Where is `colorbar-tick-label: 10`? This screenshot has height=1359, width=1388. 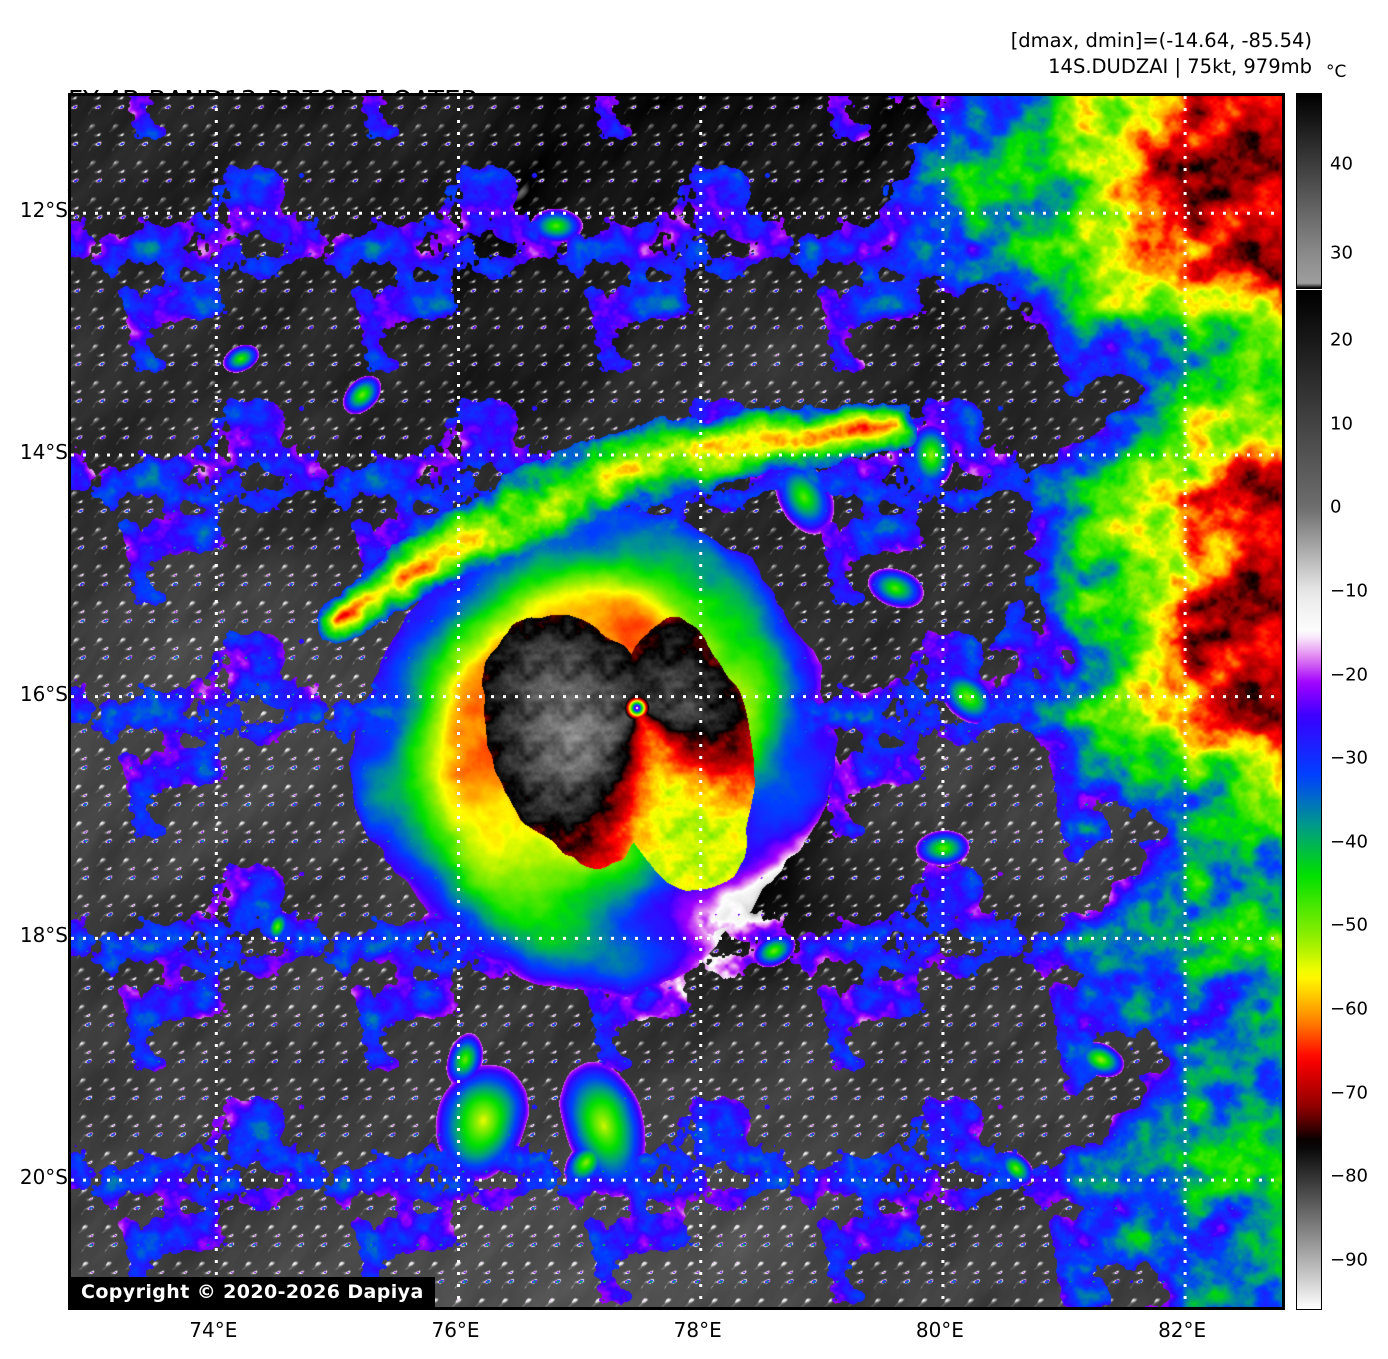 colorbar-tick-label: 10 is located at coordinates (1341, 424).